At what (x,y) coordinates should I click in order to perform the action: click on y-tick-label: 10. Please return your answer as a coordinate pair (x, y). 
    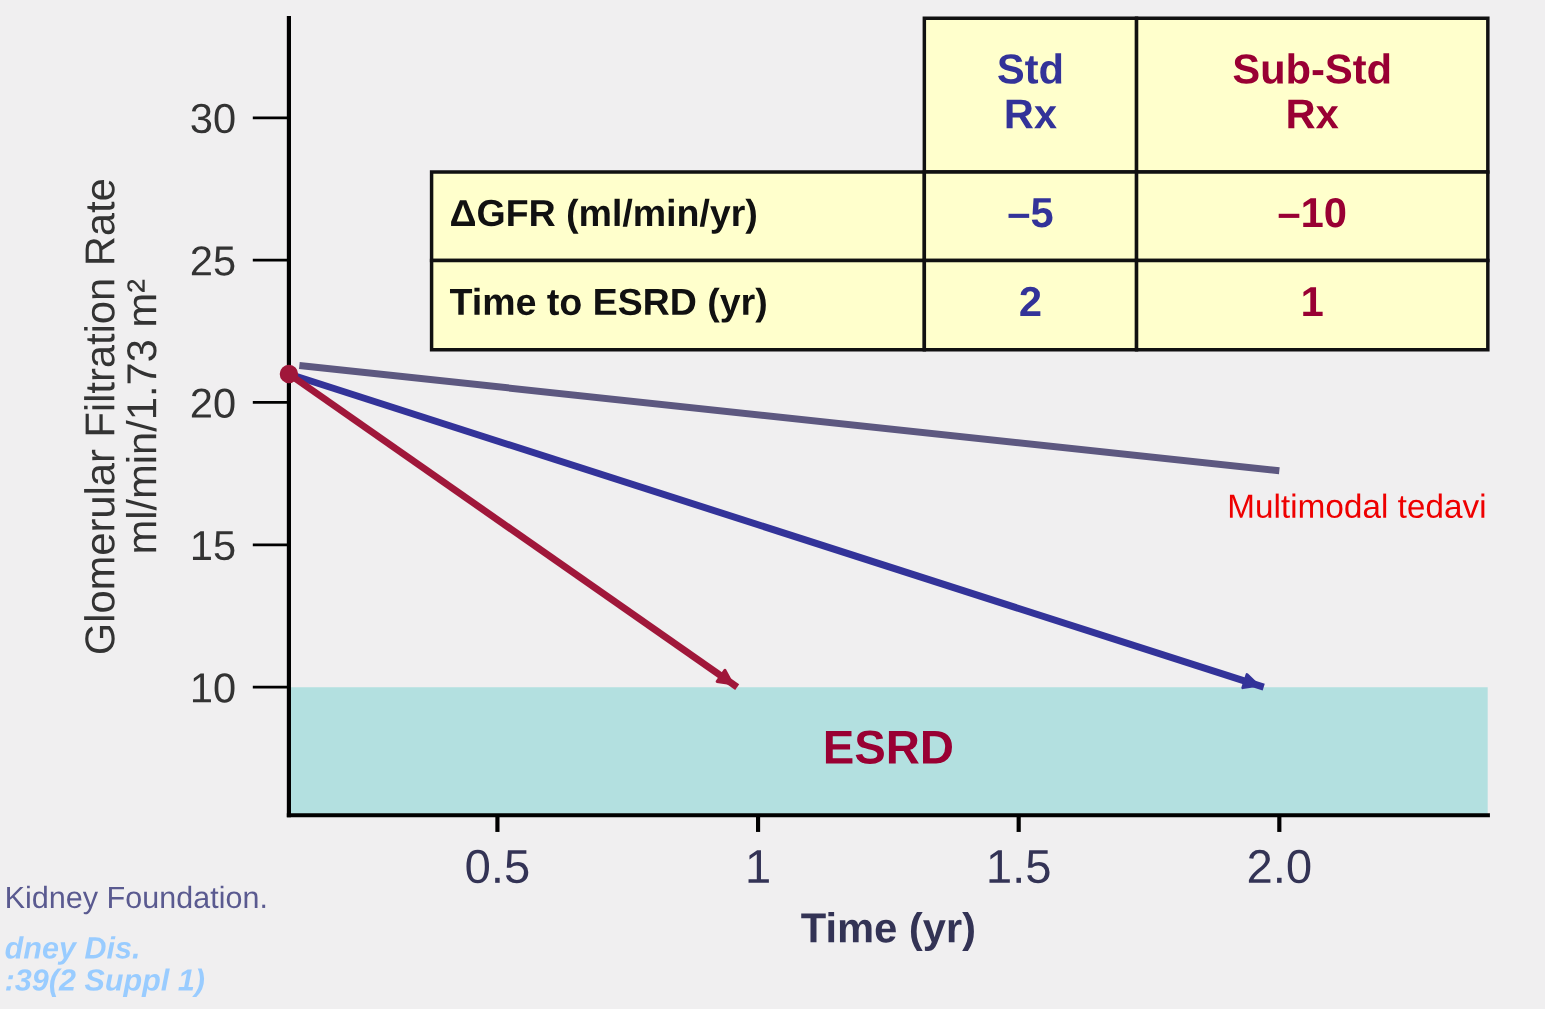
    Looking at the image, I should click on (213, 688).